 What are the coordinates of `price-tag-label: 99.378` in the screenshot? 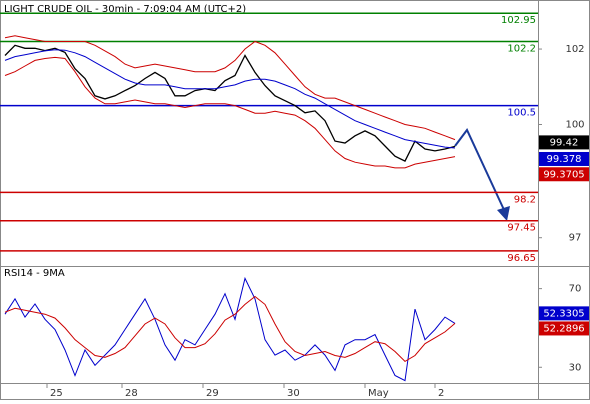 It's located at (564, 159).